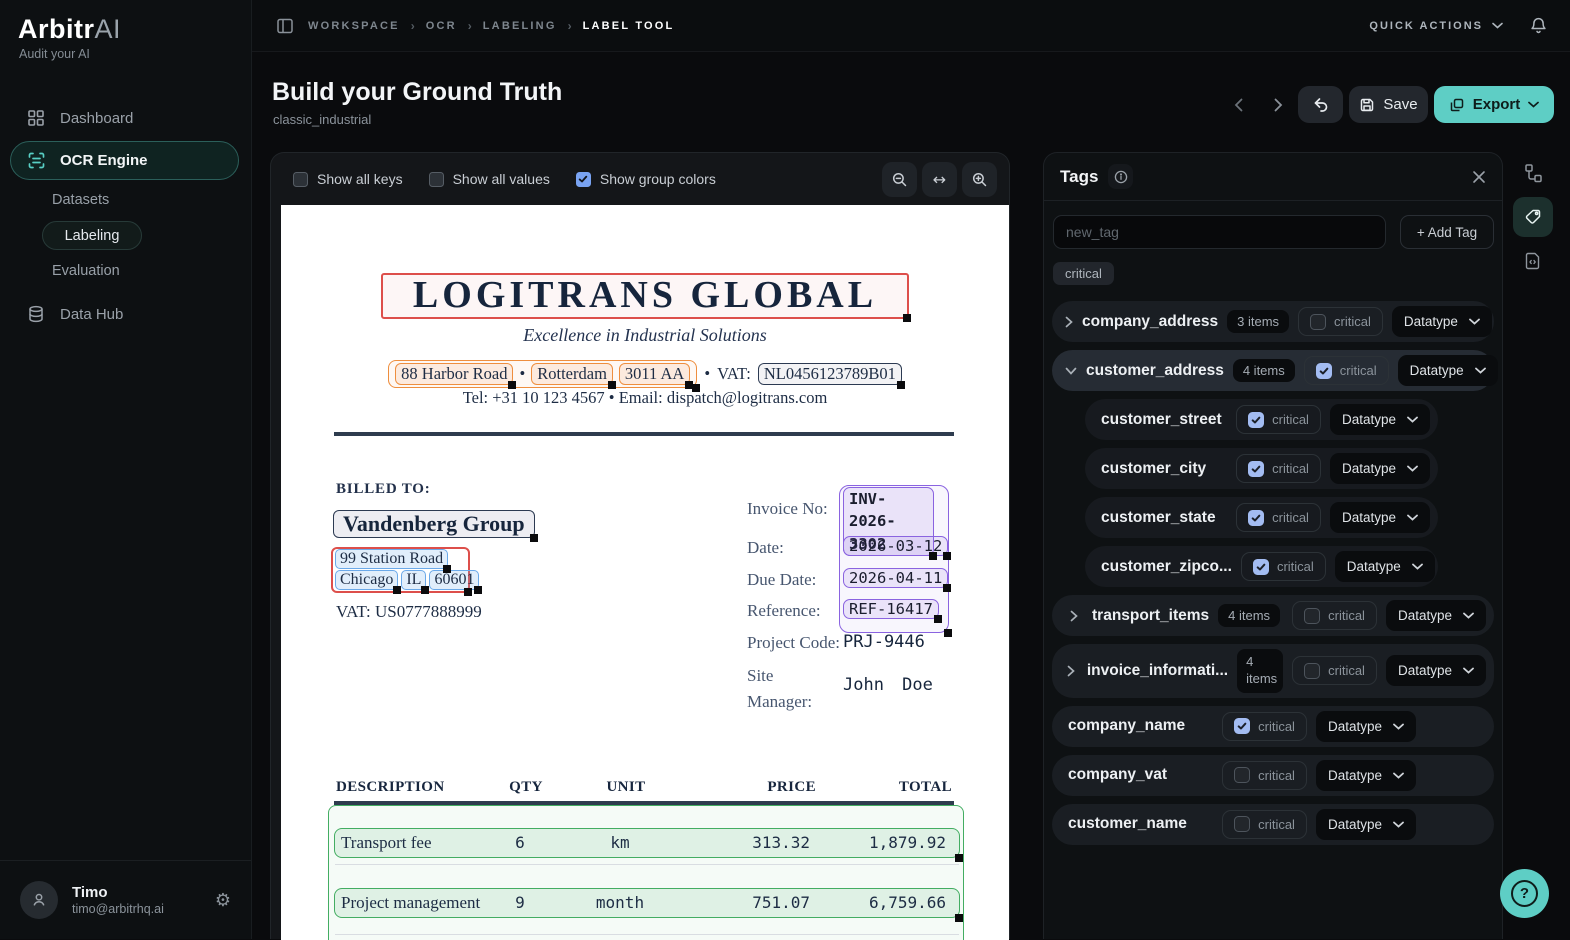 The image size is (1570, 940). I want to click on tag-row-customer-name: customer_name critical Datatype, so click(1273, 824).